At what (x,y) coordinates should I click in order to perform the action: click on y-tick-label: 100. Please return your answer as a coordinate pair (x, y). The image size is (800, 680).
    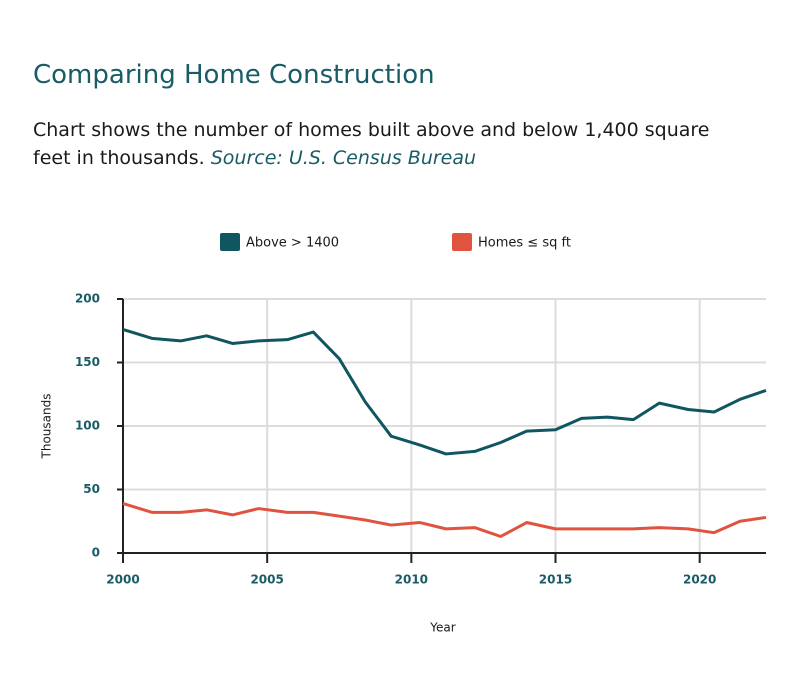
    Looking at the image, I should click on (87, 426).